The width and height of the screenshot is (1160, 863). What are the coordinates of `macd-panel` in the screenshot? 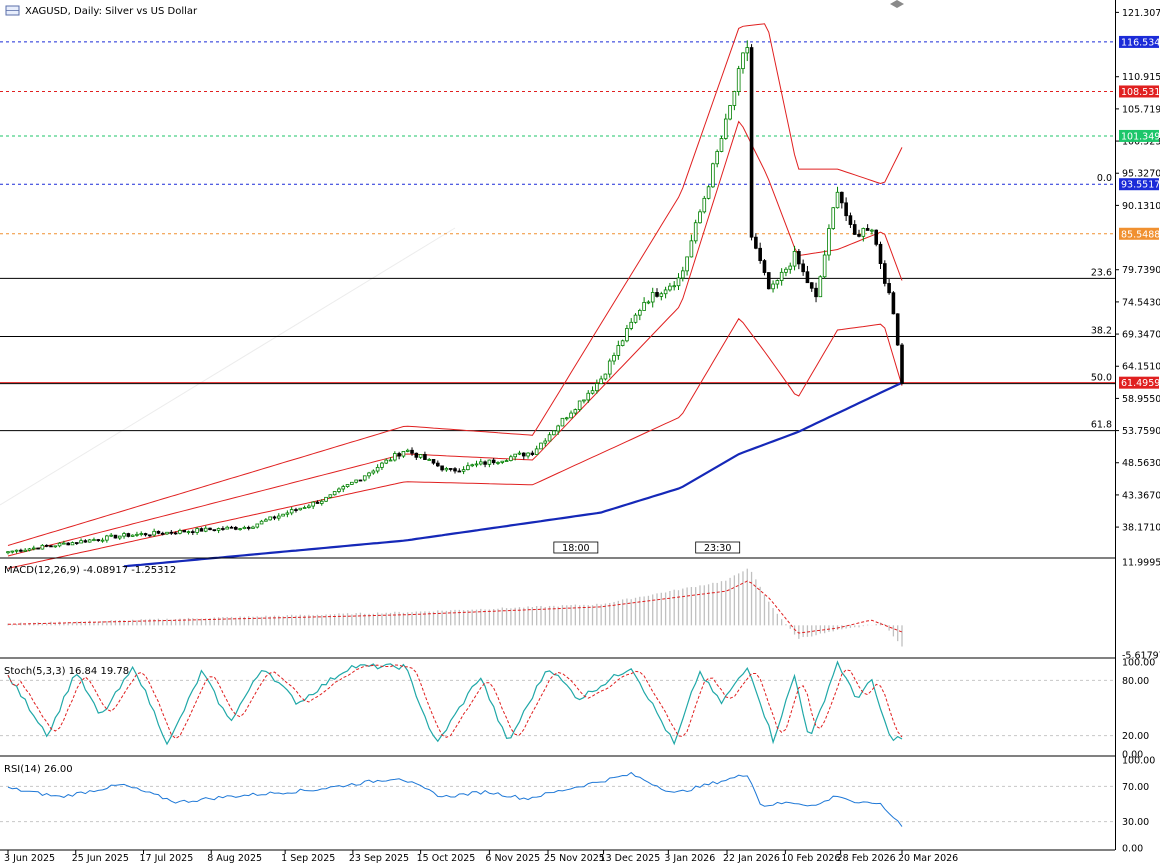 It's located at (455, 607).